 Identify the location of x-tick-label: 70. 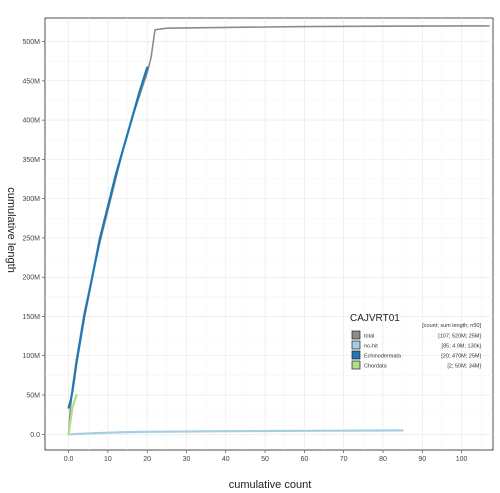
(344, 459).